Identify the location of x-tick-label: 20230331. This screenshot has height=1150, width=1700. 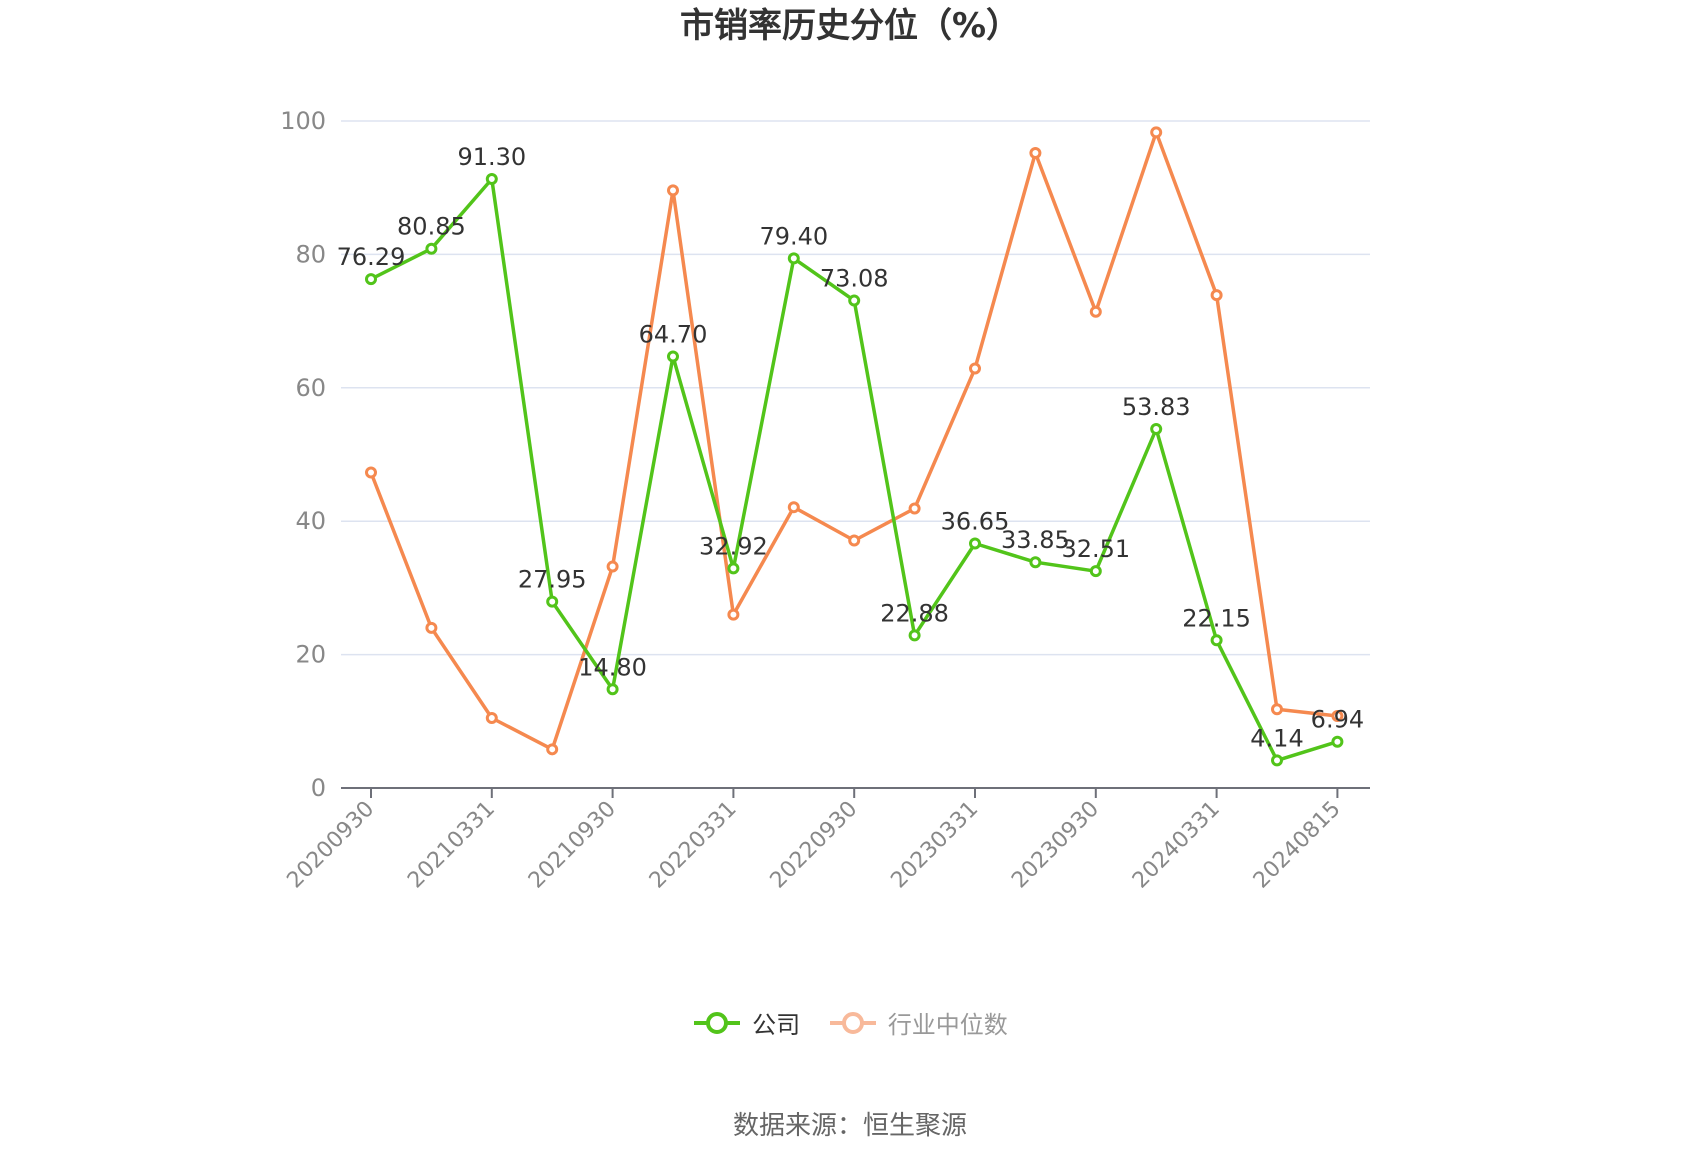
(934, 845).